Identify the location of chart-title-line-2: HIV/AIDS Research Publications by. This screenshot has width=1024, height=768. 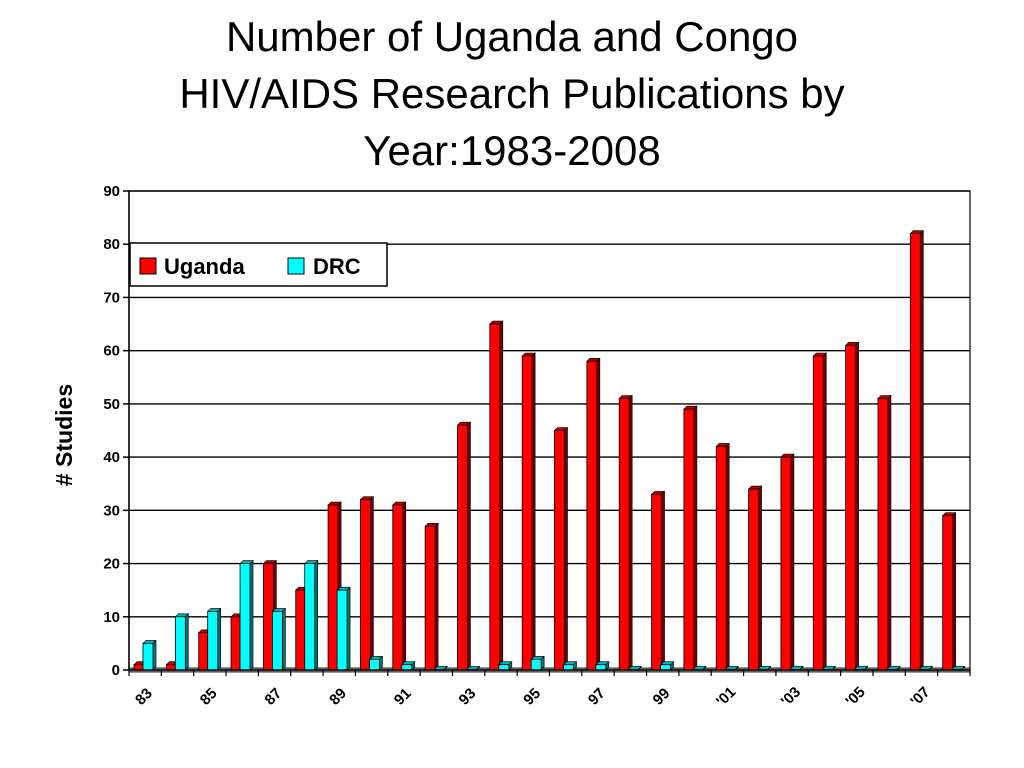
(512, 93).